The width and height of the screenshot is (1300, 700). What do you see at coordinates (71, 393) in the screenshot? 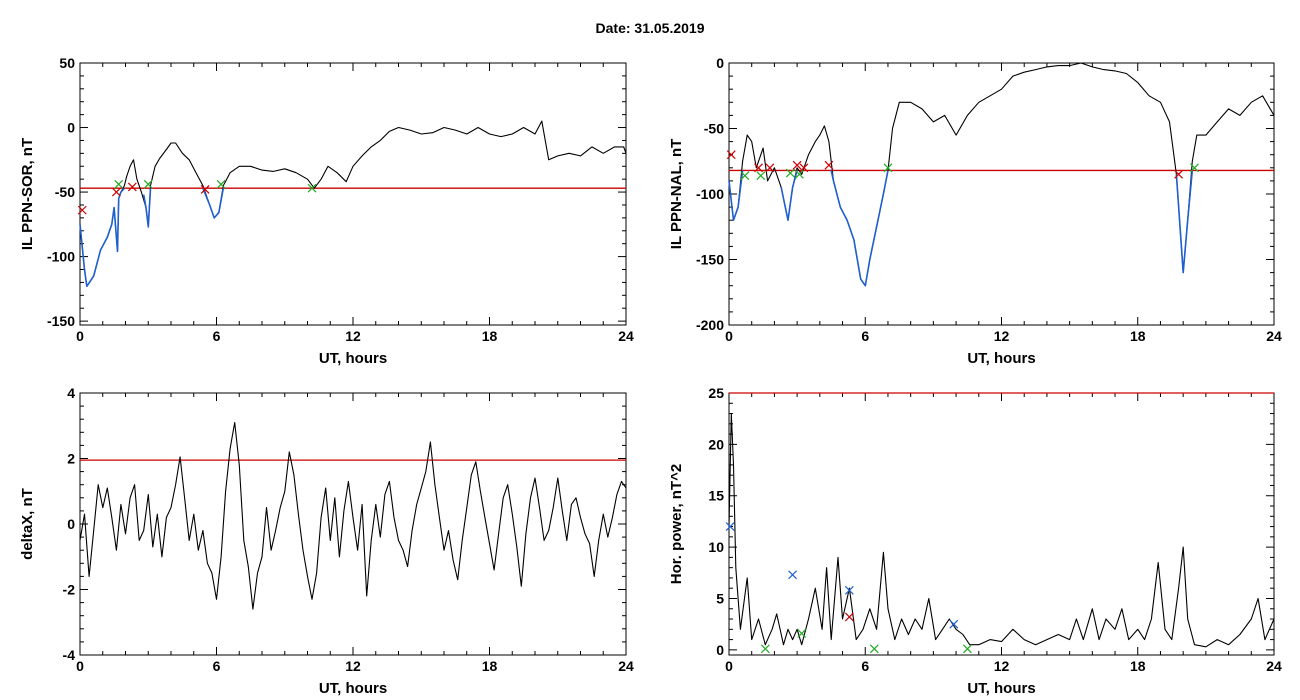
I see `y-tick-label: 4` at bounding box center [71, 393].